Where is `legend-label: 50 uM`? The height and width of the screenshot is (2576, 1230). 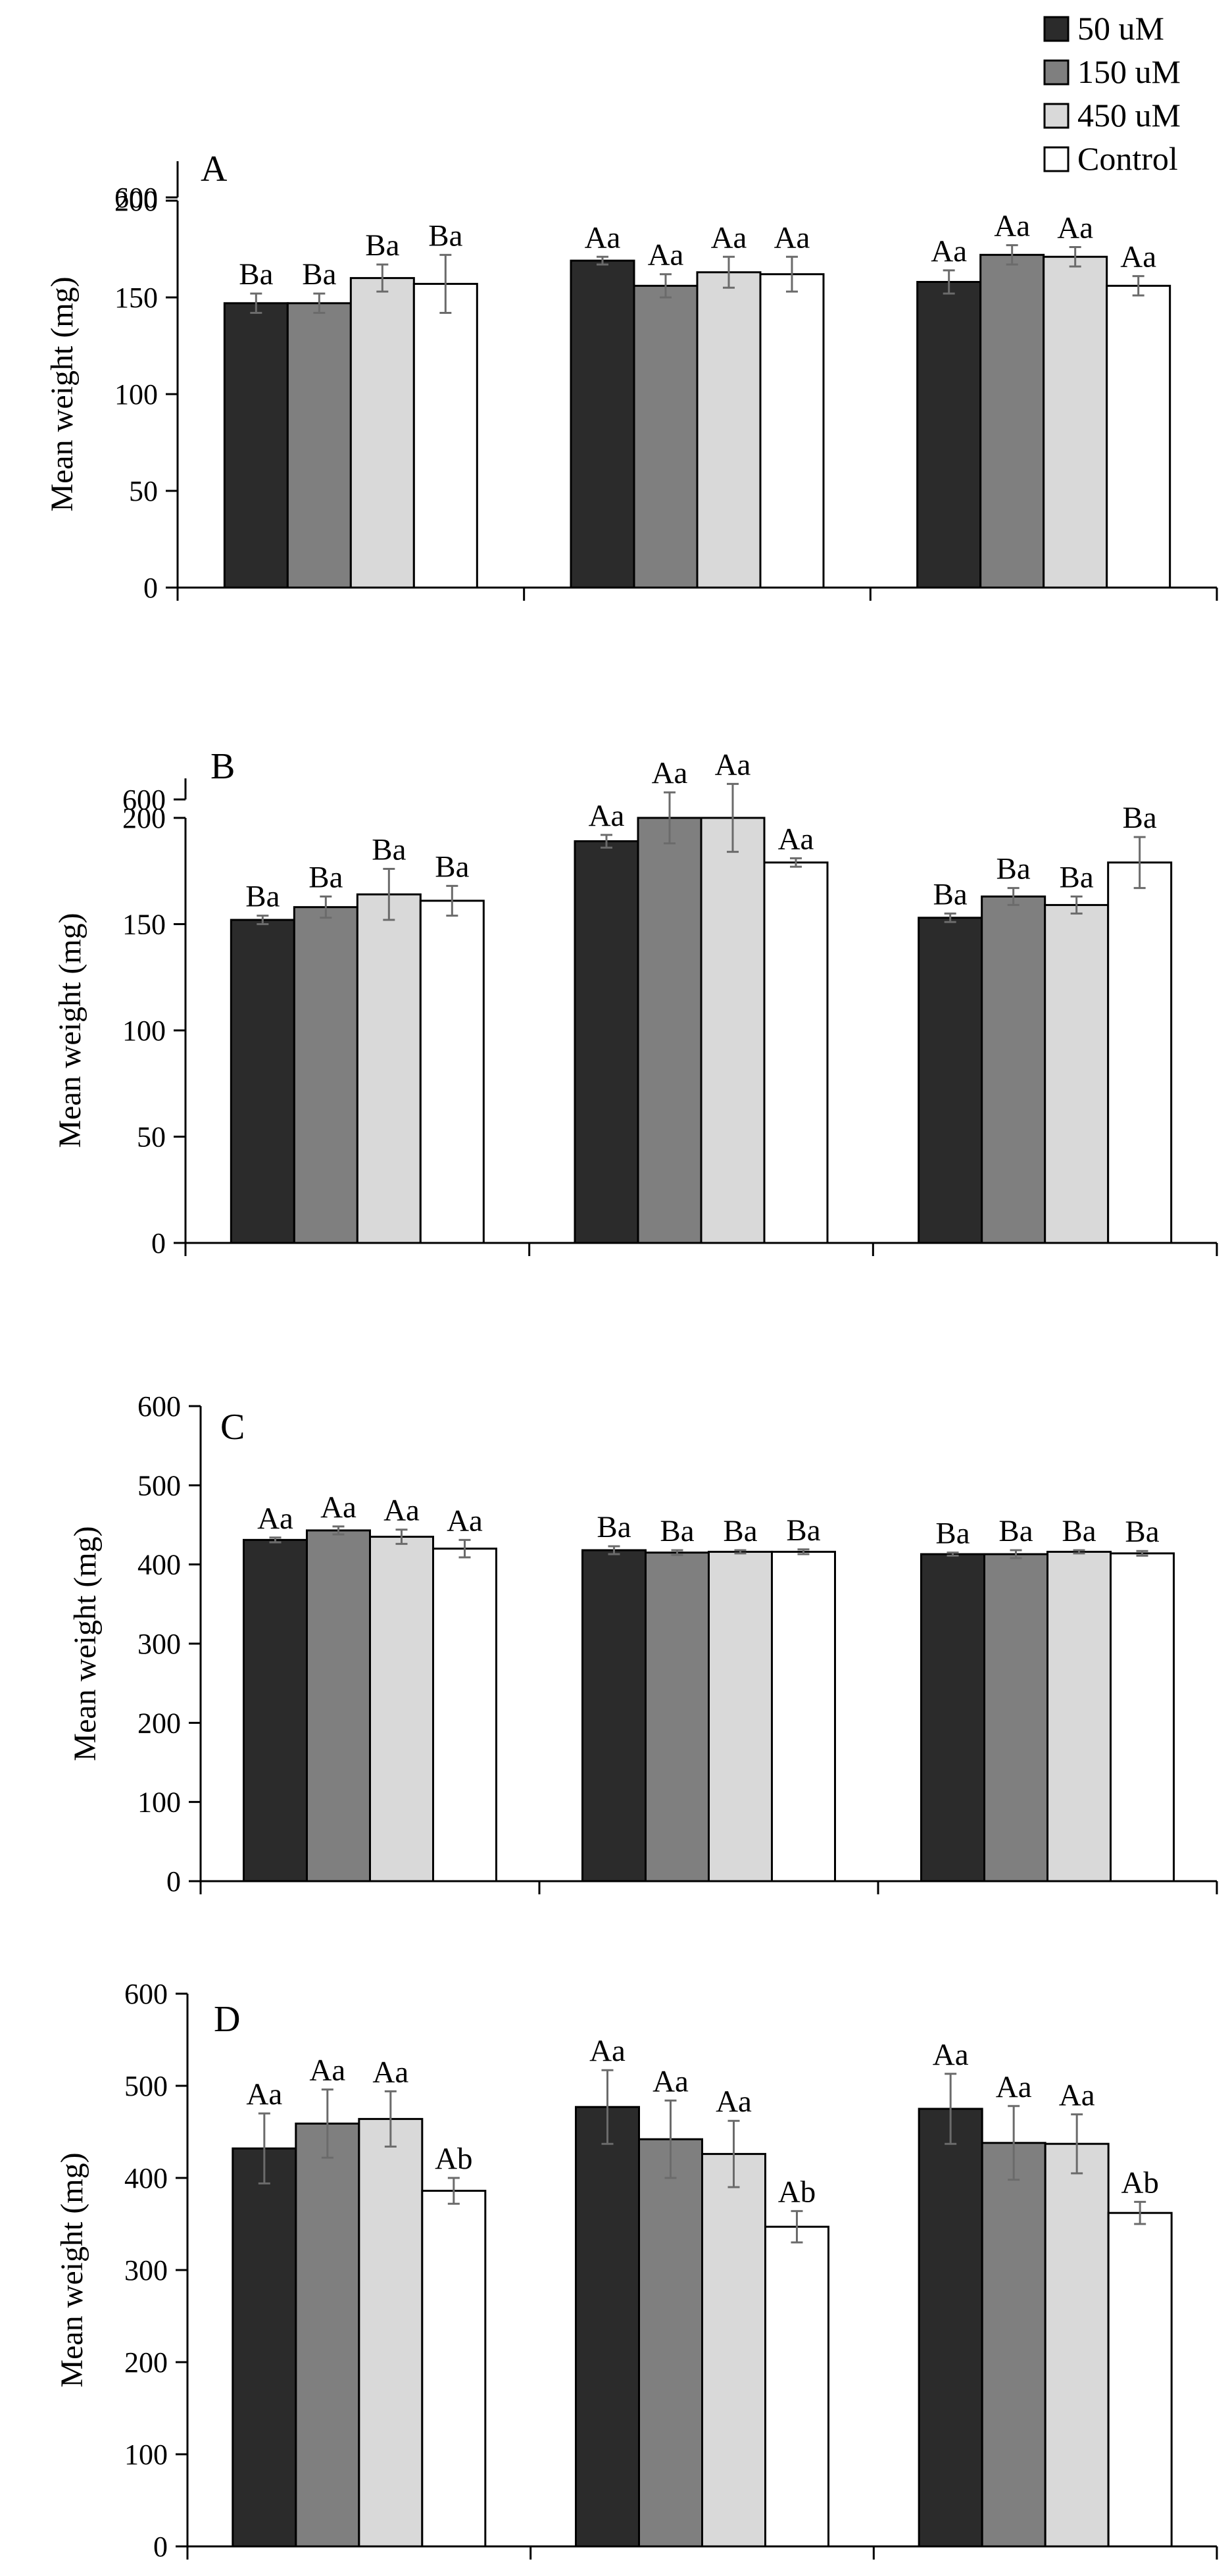
legend-label: 50 uM is located at coordinates (1120, 29).